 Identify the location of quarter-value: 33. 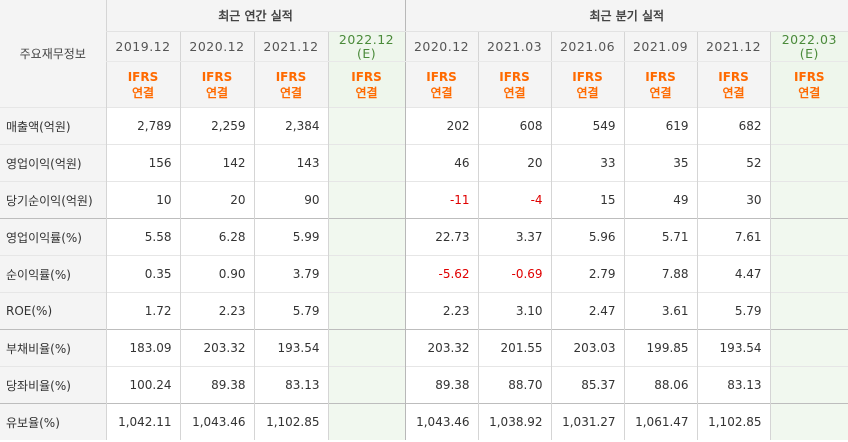
(587, 163).